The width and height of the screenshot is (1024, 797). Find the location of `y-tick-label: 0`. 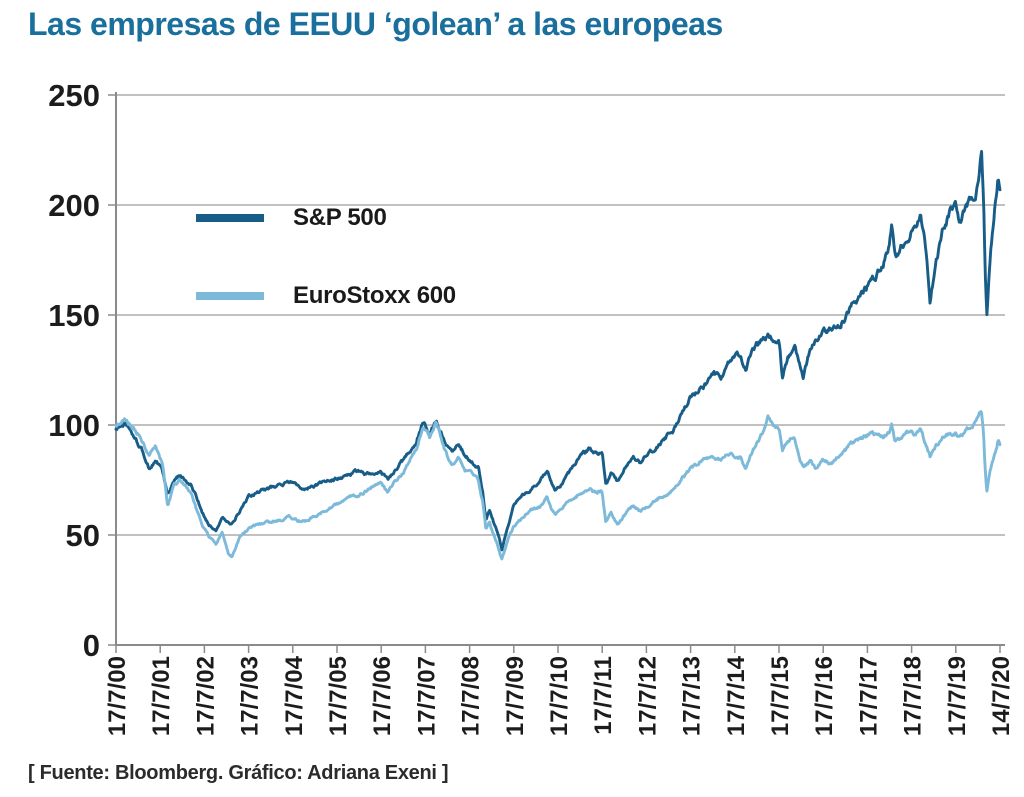

y-tick-label: 0 is located at coordinates (91, 645).